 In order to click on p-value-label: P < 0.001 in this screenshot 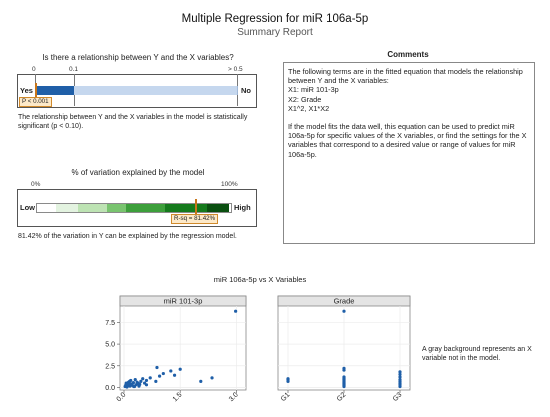, I will do `click(35, 102)`.